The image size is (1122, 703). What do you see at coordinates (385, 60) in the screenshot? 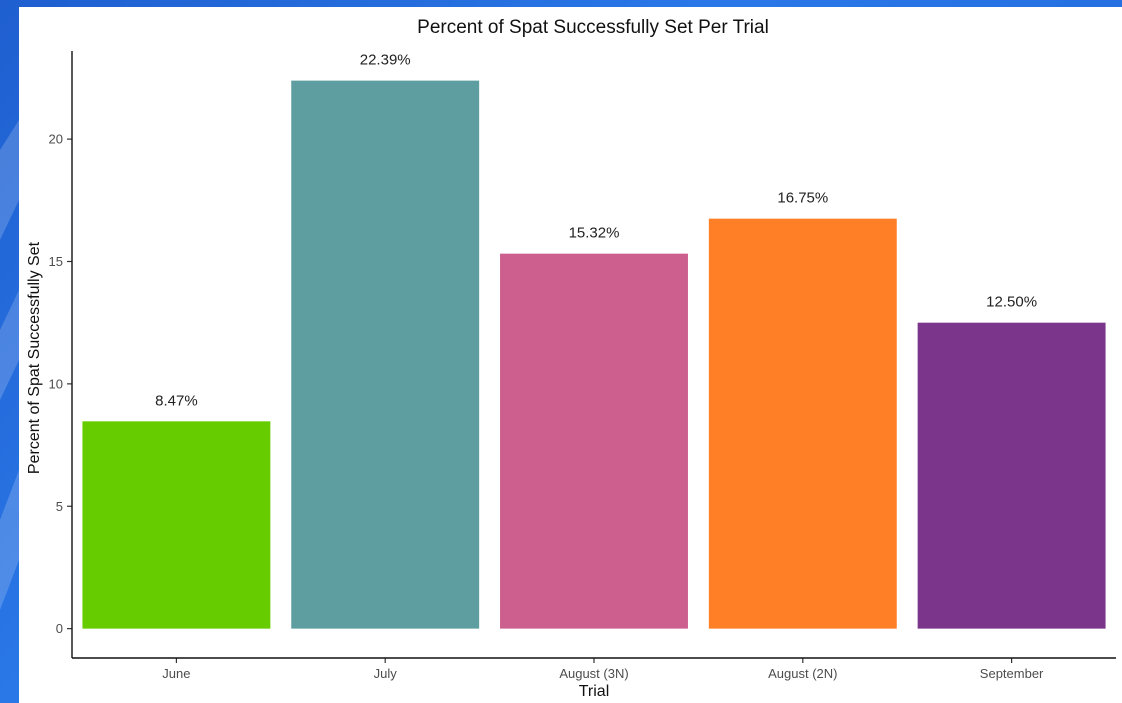
I see `data-label: 22.39%` at bounding box center [385, 60].